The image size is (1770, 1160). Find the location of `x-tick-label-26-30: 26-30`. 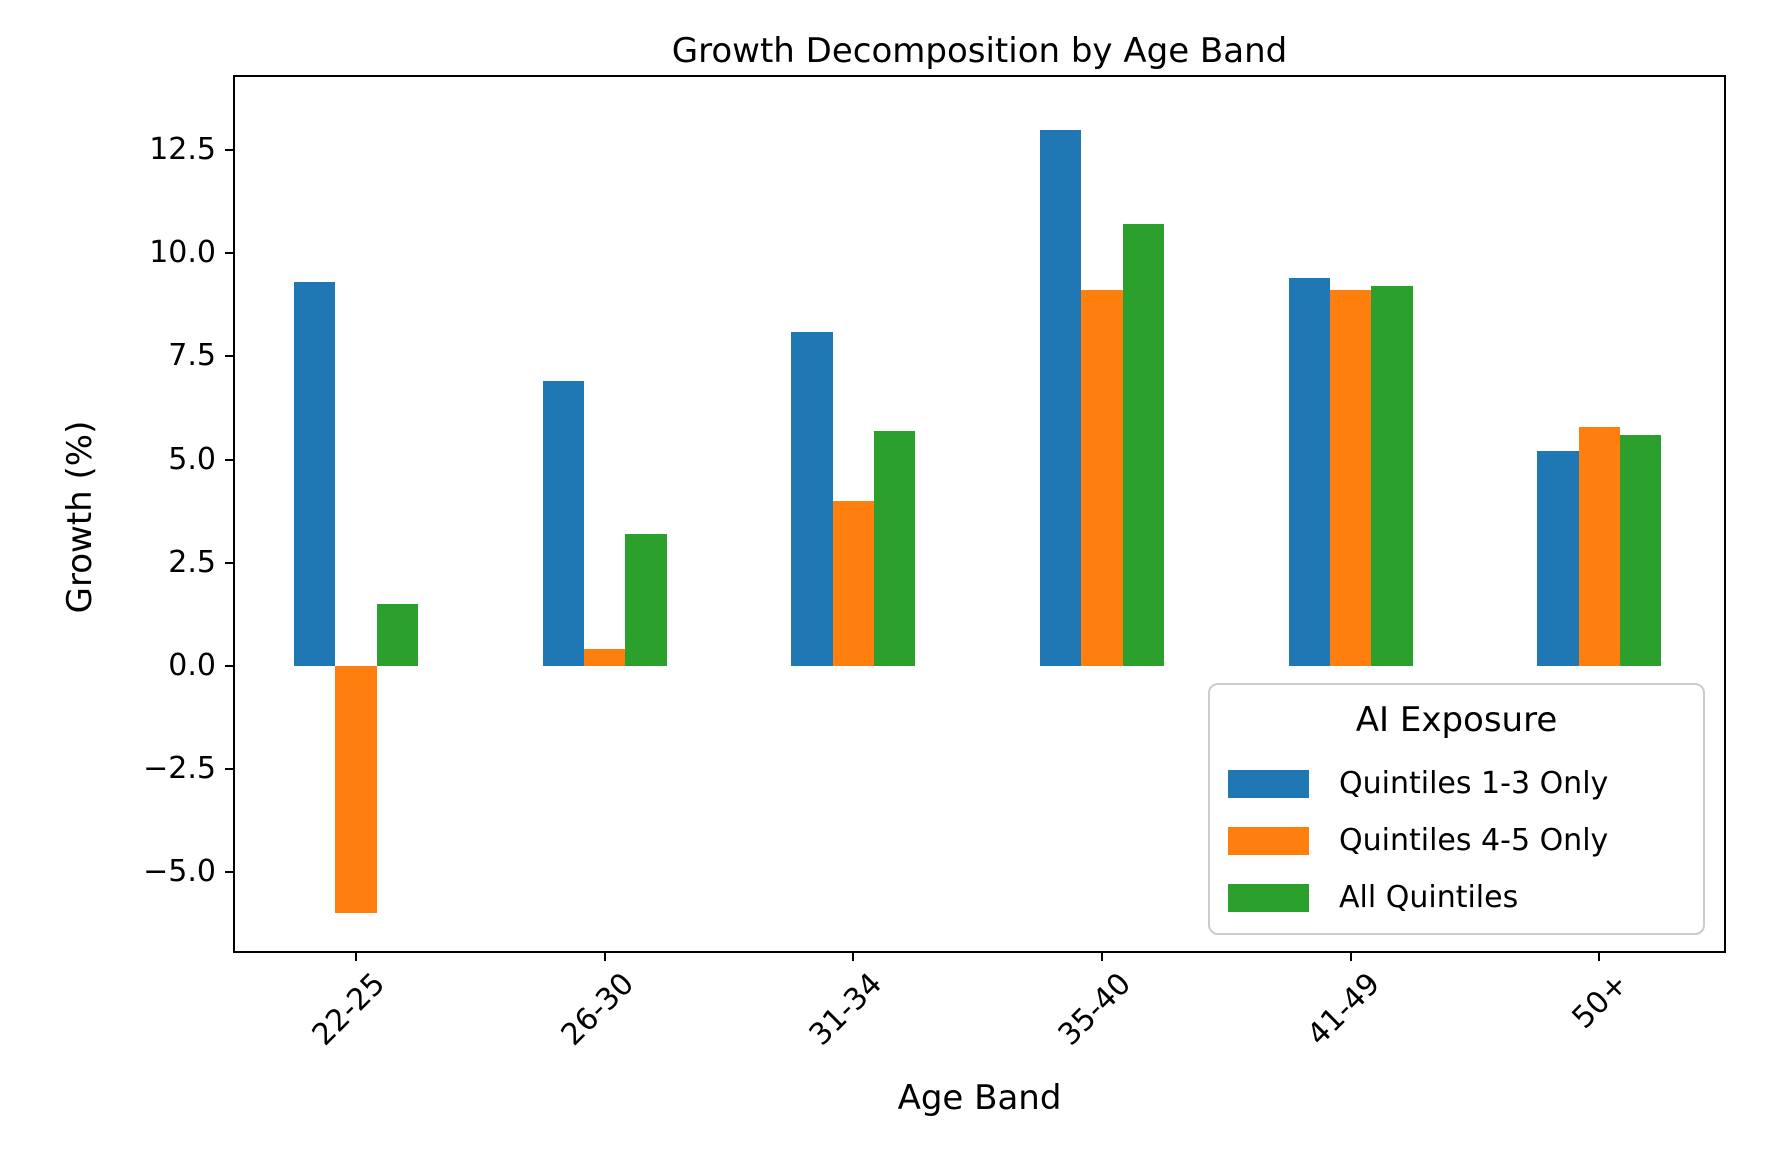

x-tick-label-26-30: 26-30 is located at coordinates (597, 1009).